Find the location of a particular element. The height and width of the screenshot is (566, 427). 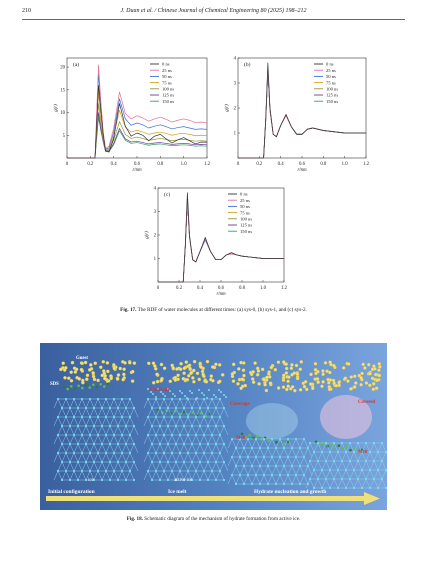

series-line is located at coordinates (302, 114).